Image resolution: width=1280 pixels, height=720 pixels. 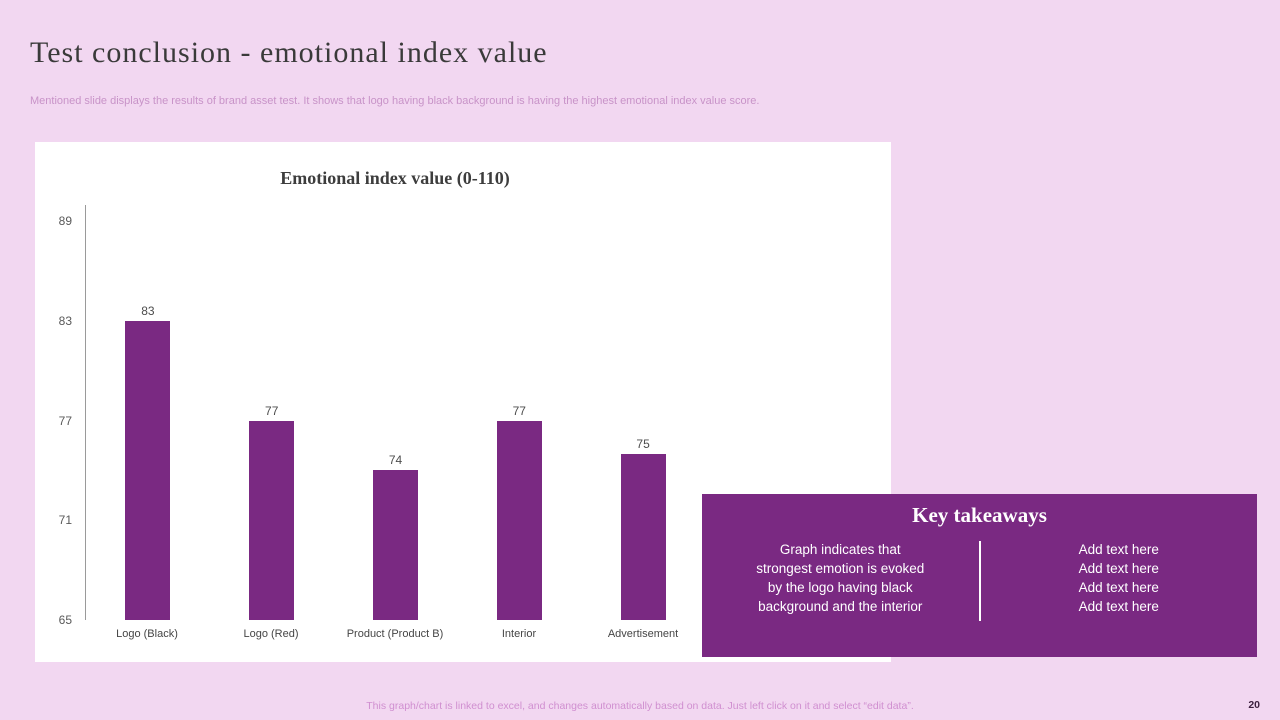 I want to click on slide-title: Test conclusion - emotional index value, so click(x=289, y=52).